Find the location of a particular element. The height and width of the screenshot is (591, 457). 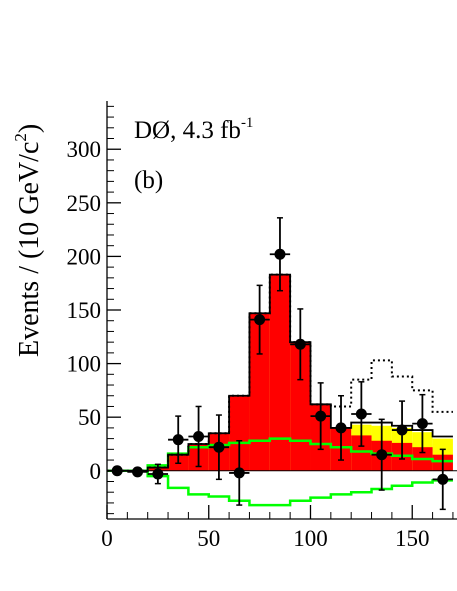

green-uncertainty-band is located at coordinates (280, 472).